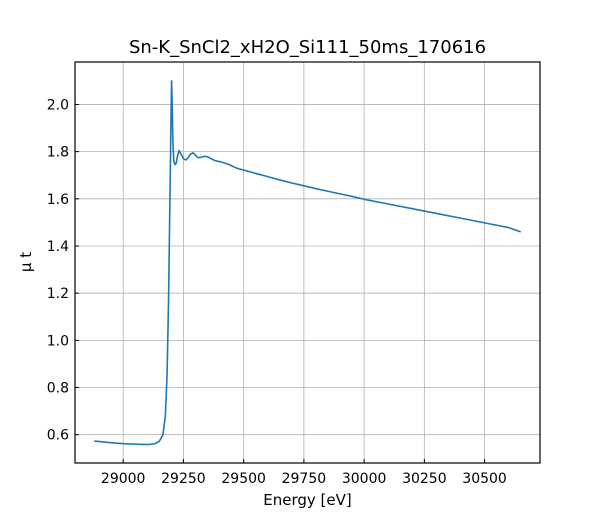  What do you see at coordinates (307, 500) in the screenshot?
I see `x-axis-label: Energy [eV]` at bounding box center [307, 500].